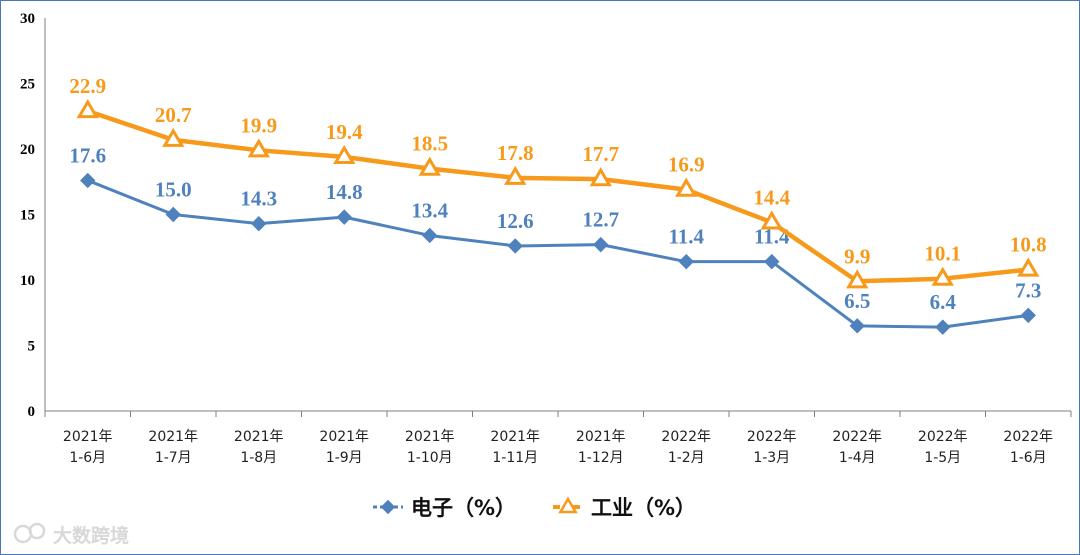 This screenshot has height=555, width=1080. I want to click on watermark-logo, so click(29, 533).